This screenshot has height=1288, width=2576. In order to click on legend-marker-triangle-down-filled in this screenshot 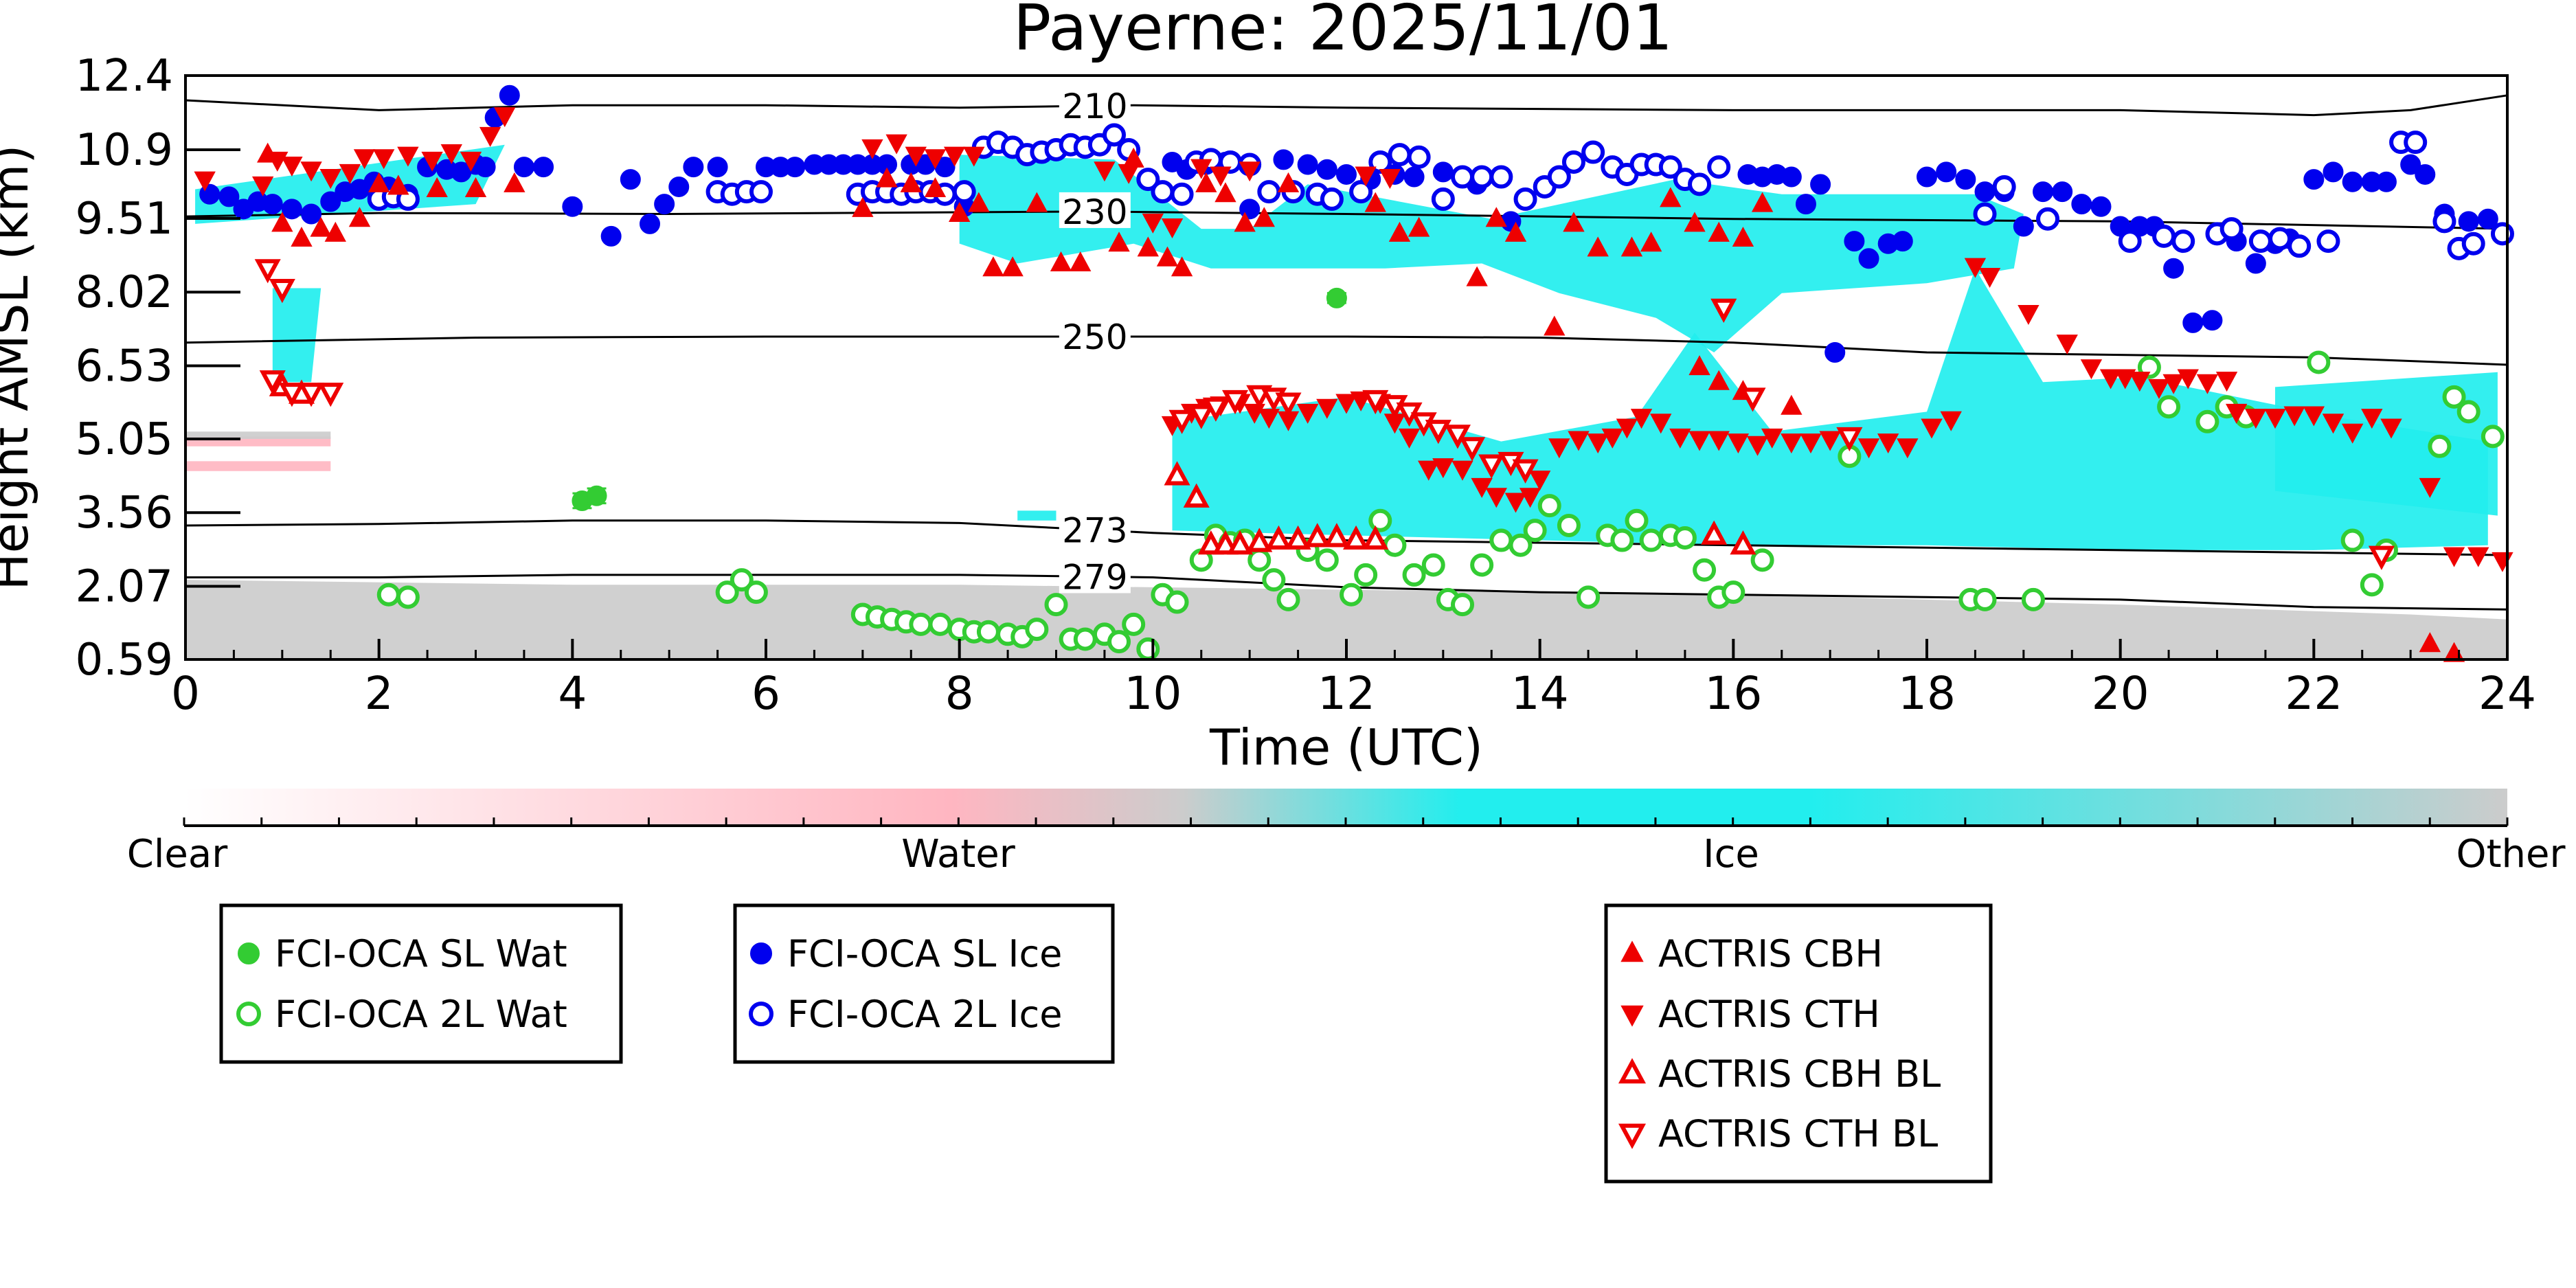, I will do `click(1632, 1016)`.